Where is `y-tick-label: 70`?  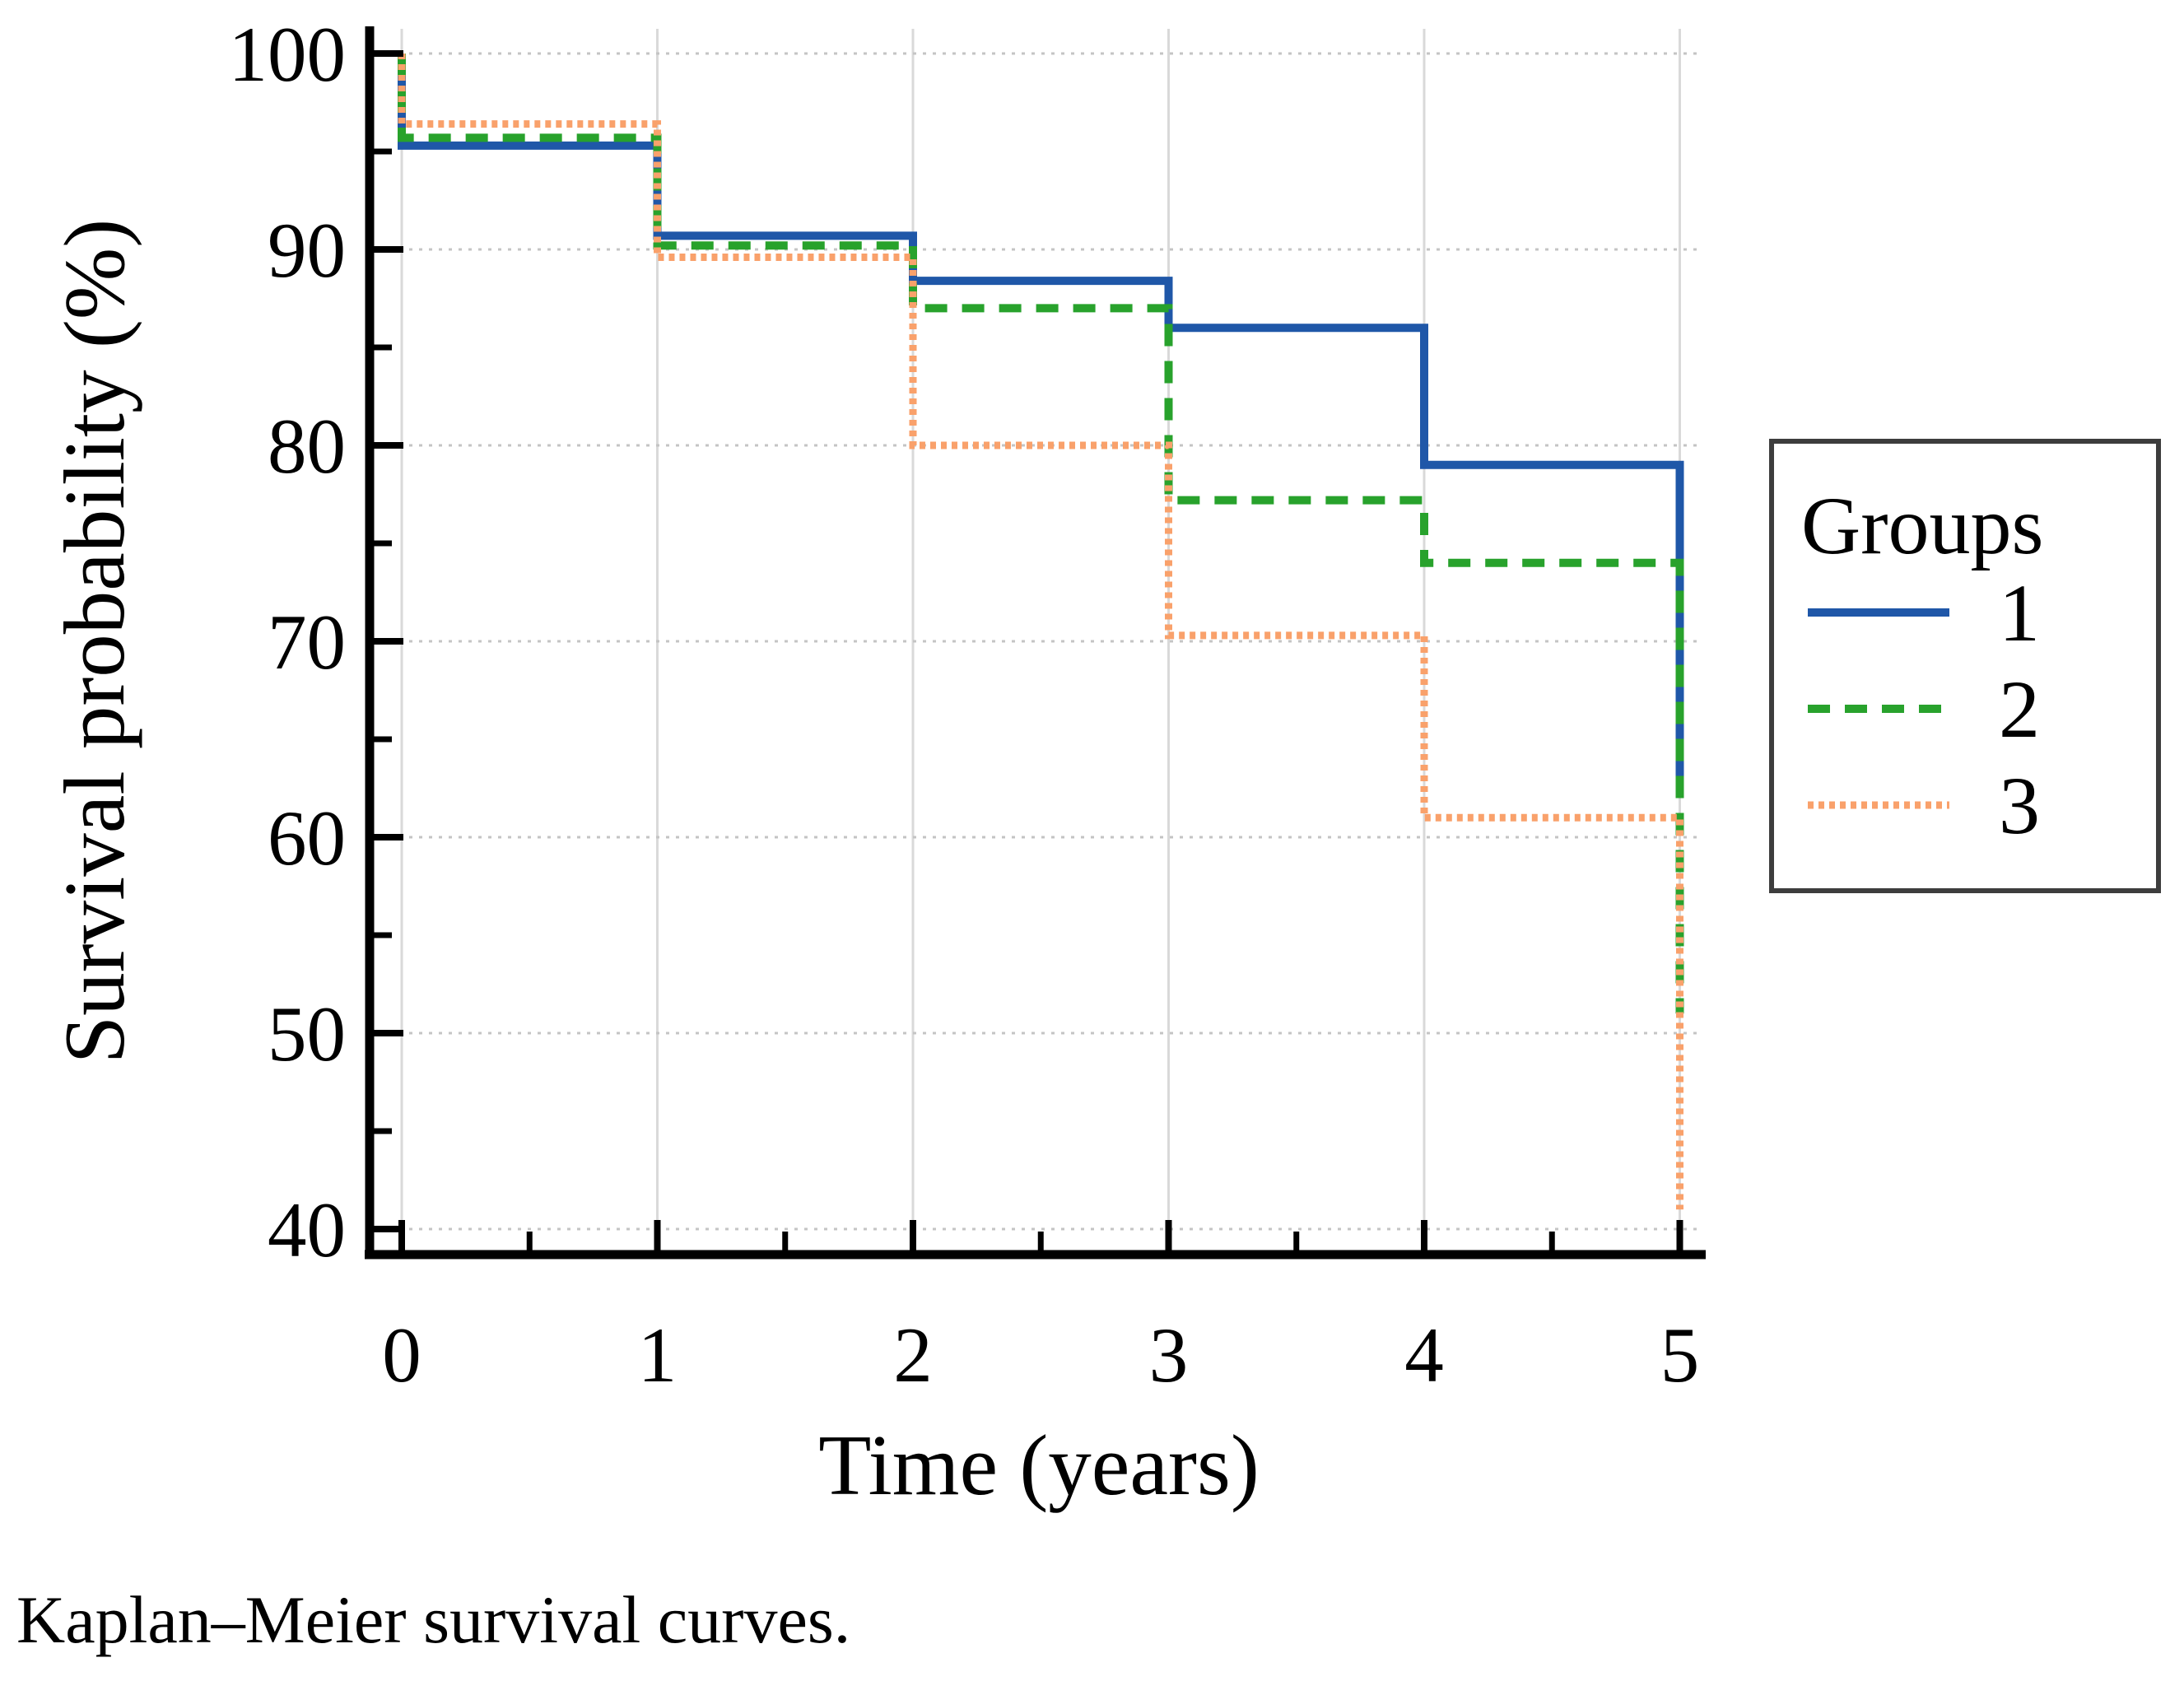
y-tick-label: 70 is located at coordinates (307, 642).